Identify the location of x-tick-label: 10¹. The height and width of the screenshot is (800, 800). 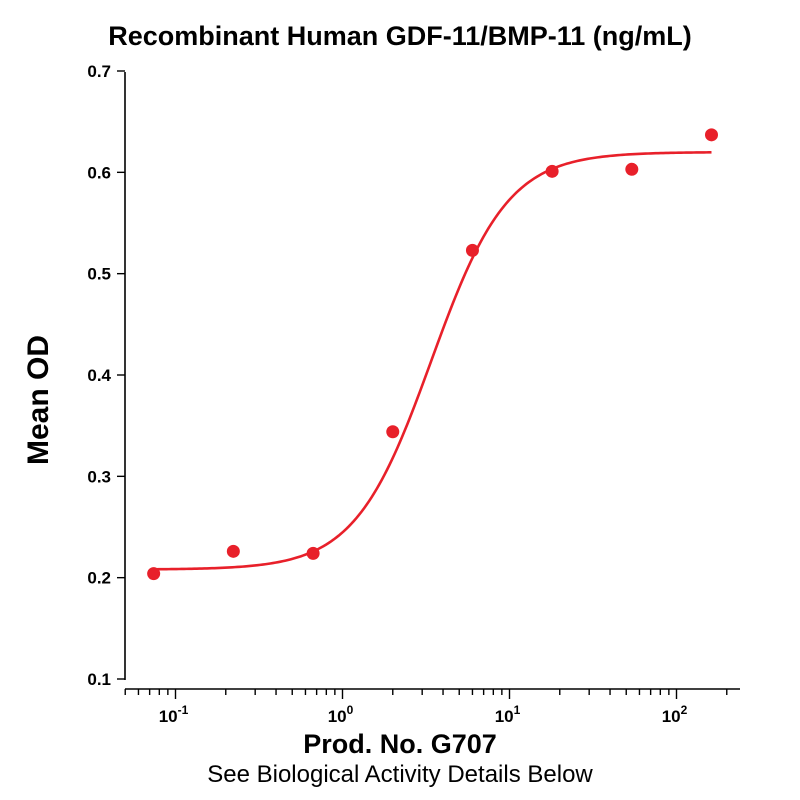
(508, 714).